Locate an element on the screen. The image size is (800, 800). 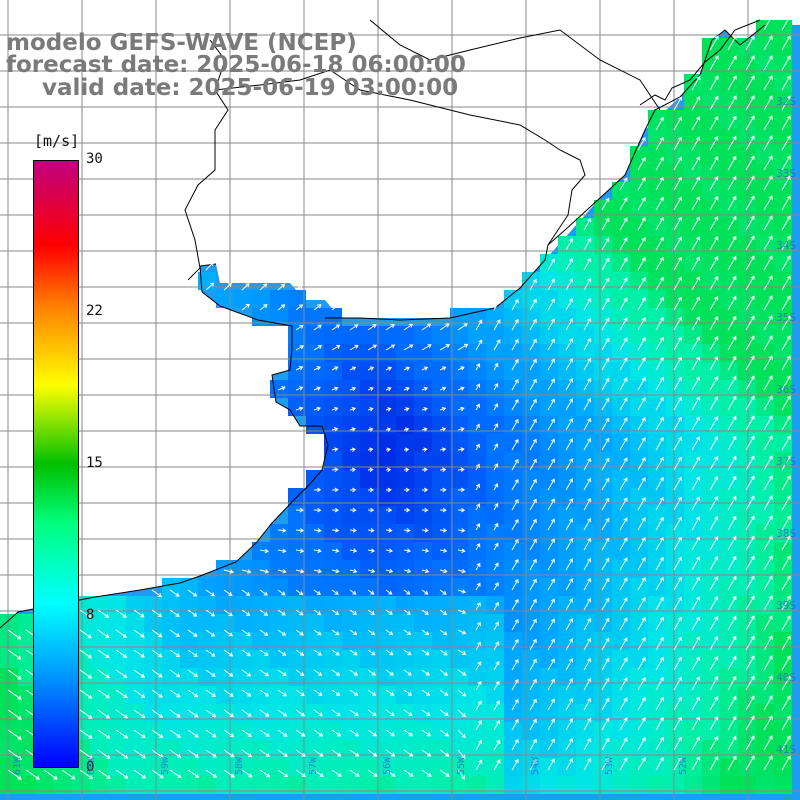
colorbar-unit: [m/s] is located at coordinates (57, 141).